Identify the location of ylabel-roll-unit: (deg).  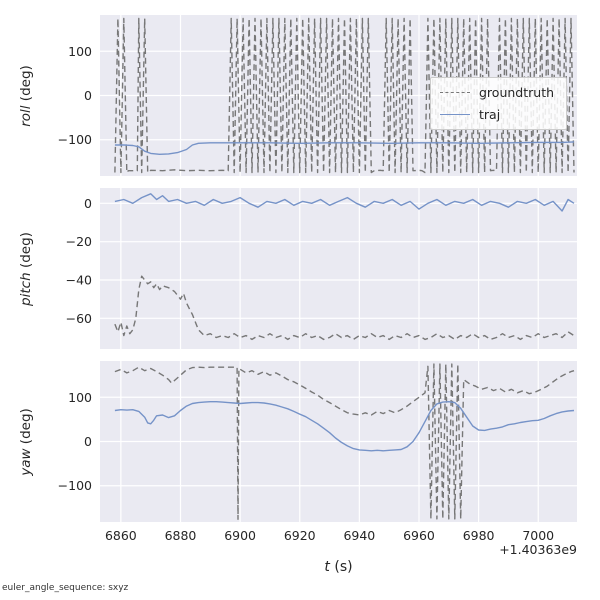
(26, 84).